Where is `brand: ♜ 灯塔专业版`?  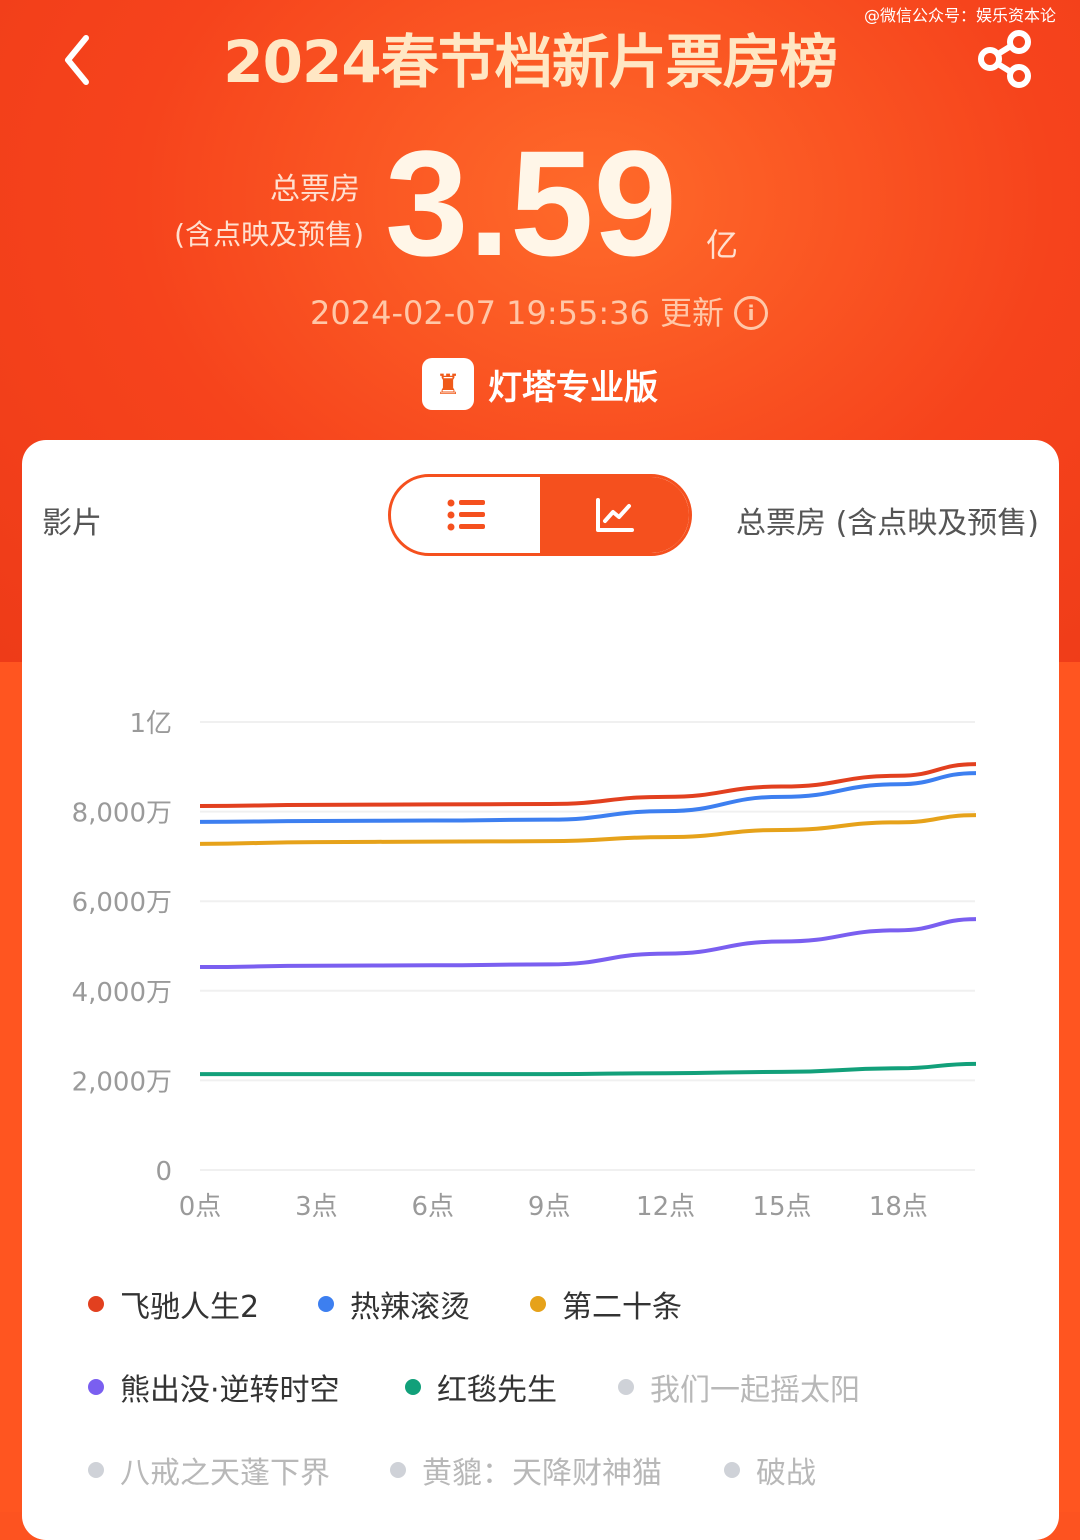
brand: ♜ 灯塔专业版 is located at coordinates (540, 384).